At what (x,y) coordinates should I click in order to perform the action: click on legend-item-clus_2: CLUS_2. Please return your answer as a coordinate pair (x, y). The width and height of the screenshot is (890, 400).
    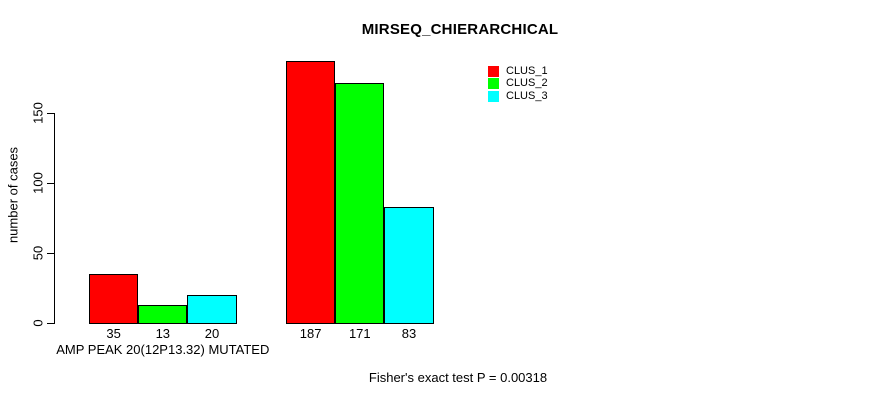
    Looking at the image, I should click on (518, 84).